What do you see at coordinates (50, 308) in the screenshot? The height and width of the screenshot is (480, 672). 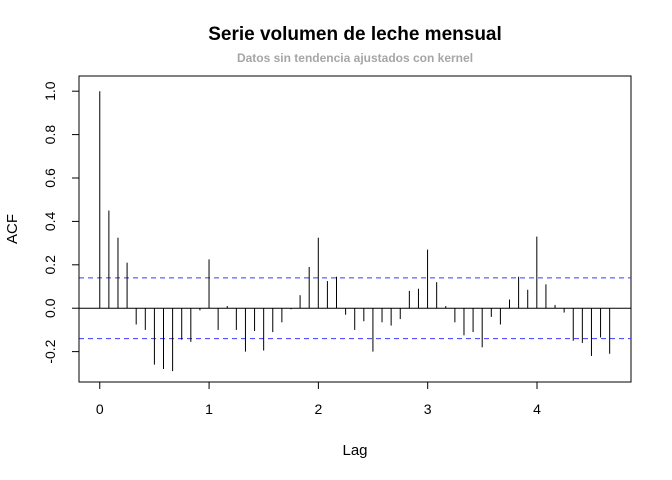 I see `y-tick-label: 0.0` at bounding box center [50, 308].